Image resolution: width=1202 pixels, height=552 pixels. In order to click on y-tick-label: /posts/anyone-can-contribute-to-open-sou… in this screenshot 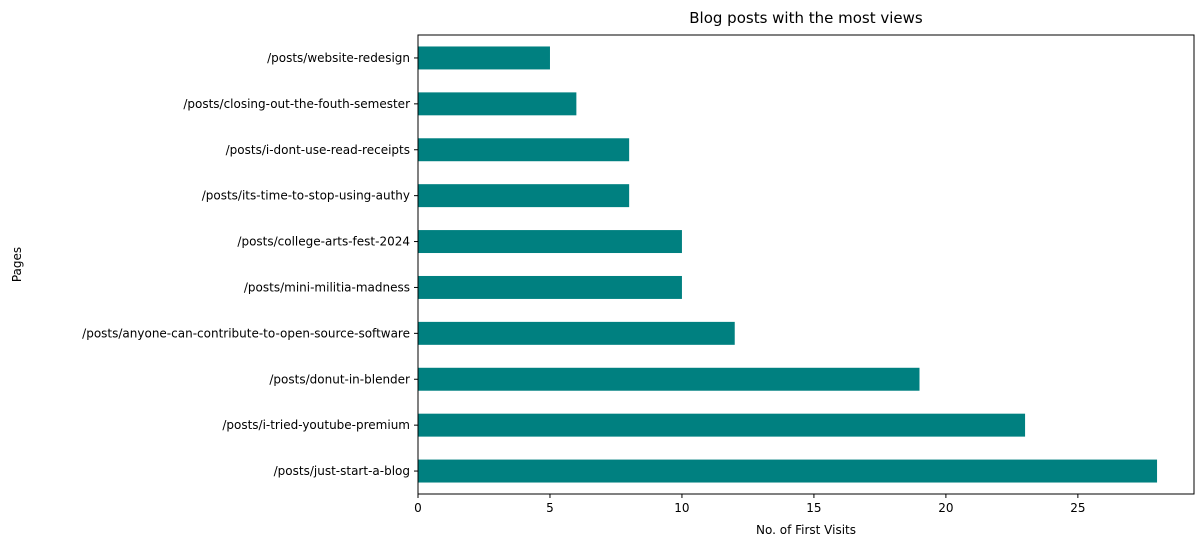, I will do `click(246, 333)`.